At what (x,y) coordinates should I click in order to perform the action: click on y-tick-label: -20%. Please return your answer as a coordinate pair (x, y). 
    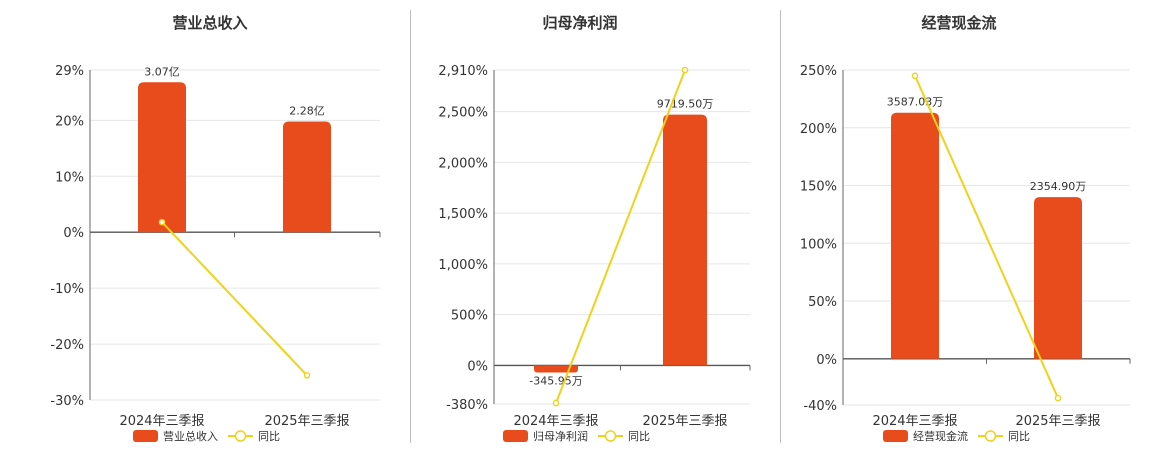
    Looking at the image, I should click on (67, 345).